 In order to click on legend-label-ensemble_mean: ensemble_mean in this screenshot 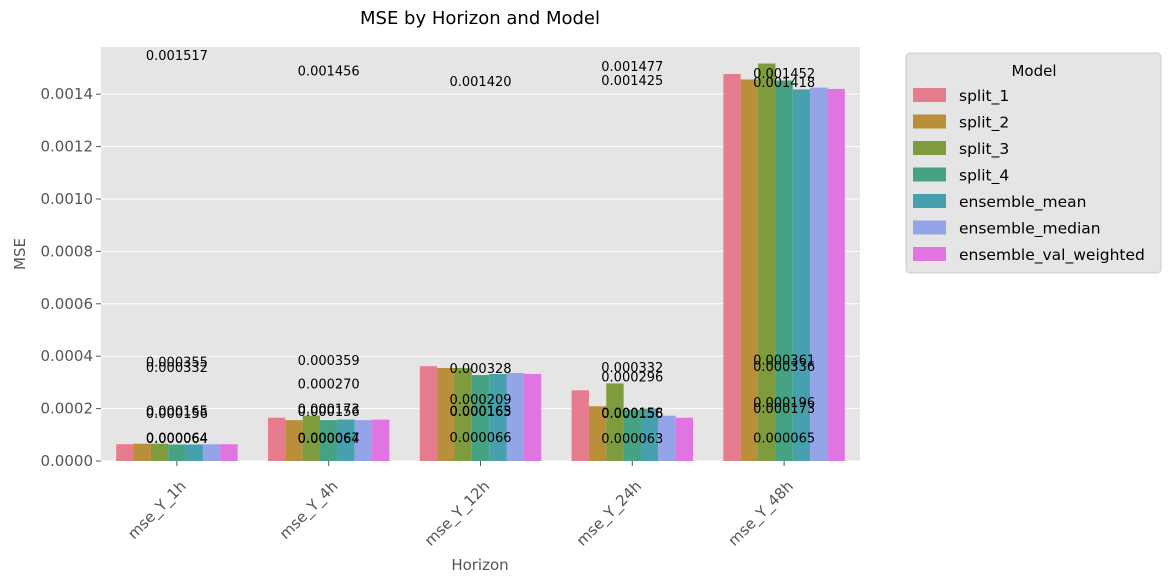, I will do `click(1022, 202)`.